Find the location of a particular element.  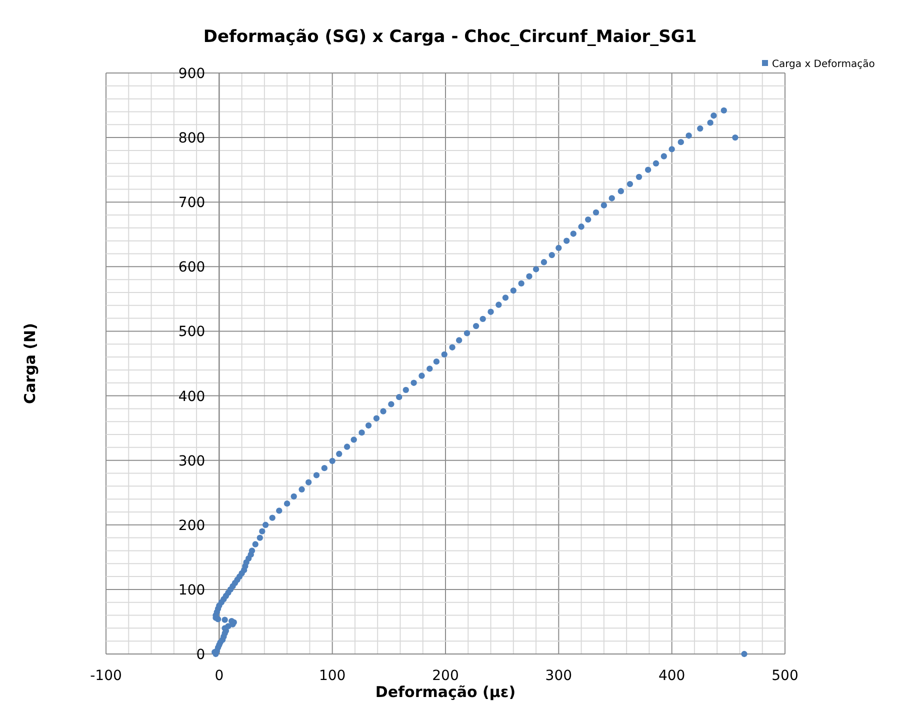

y-tick-label: 400 is located at coordinates (192, 396).